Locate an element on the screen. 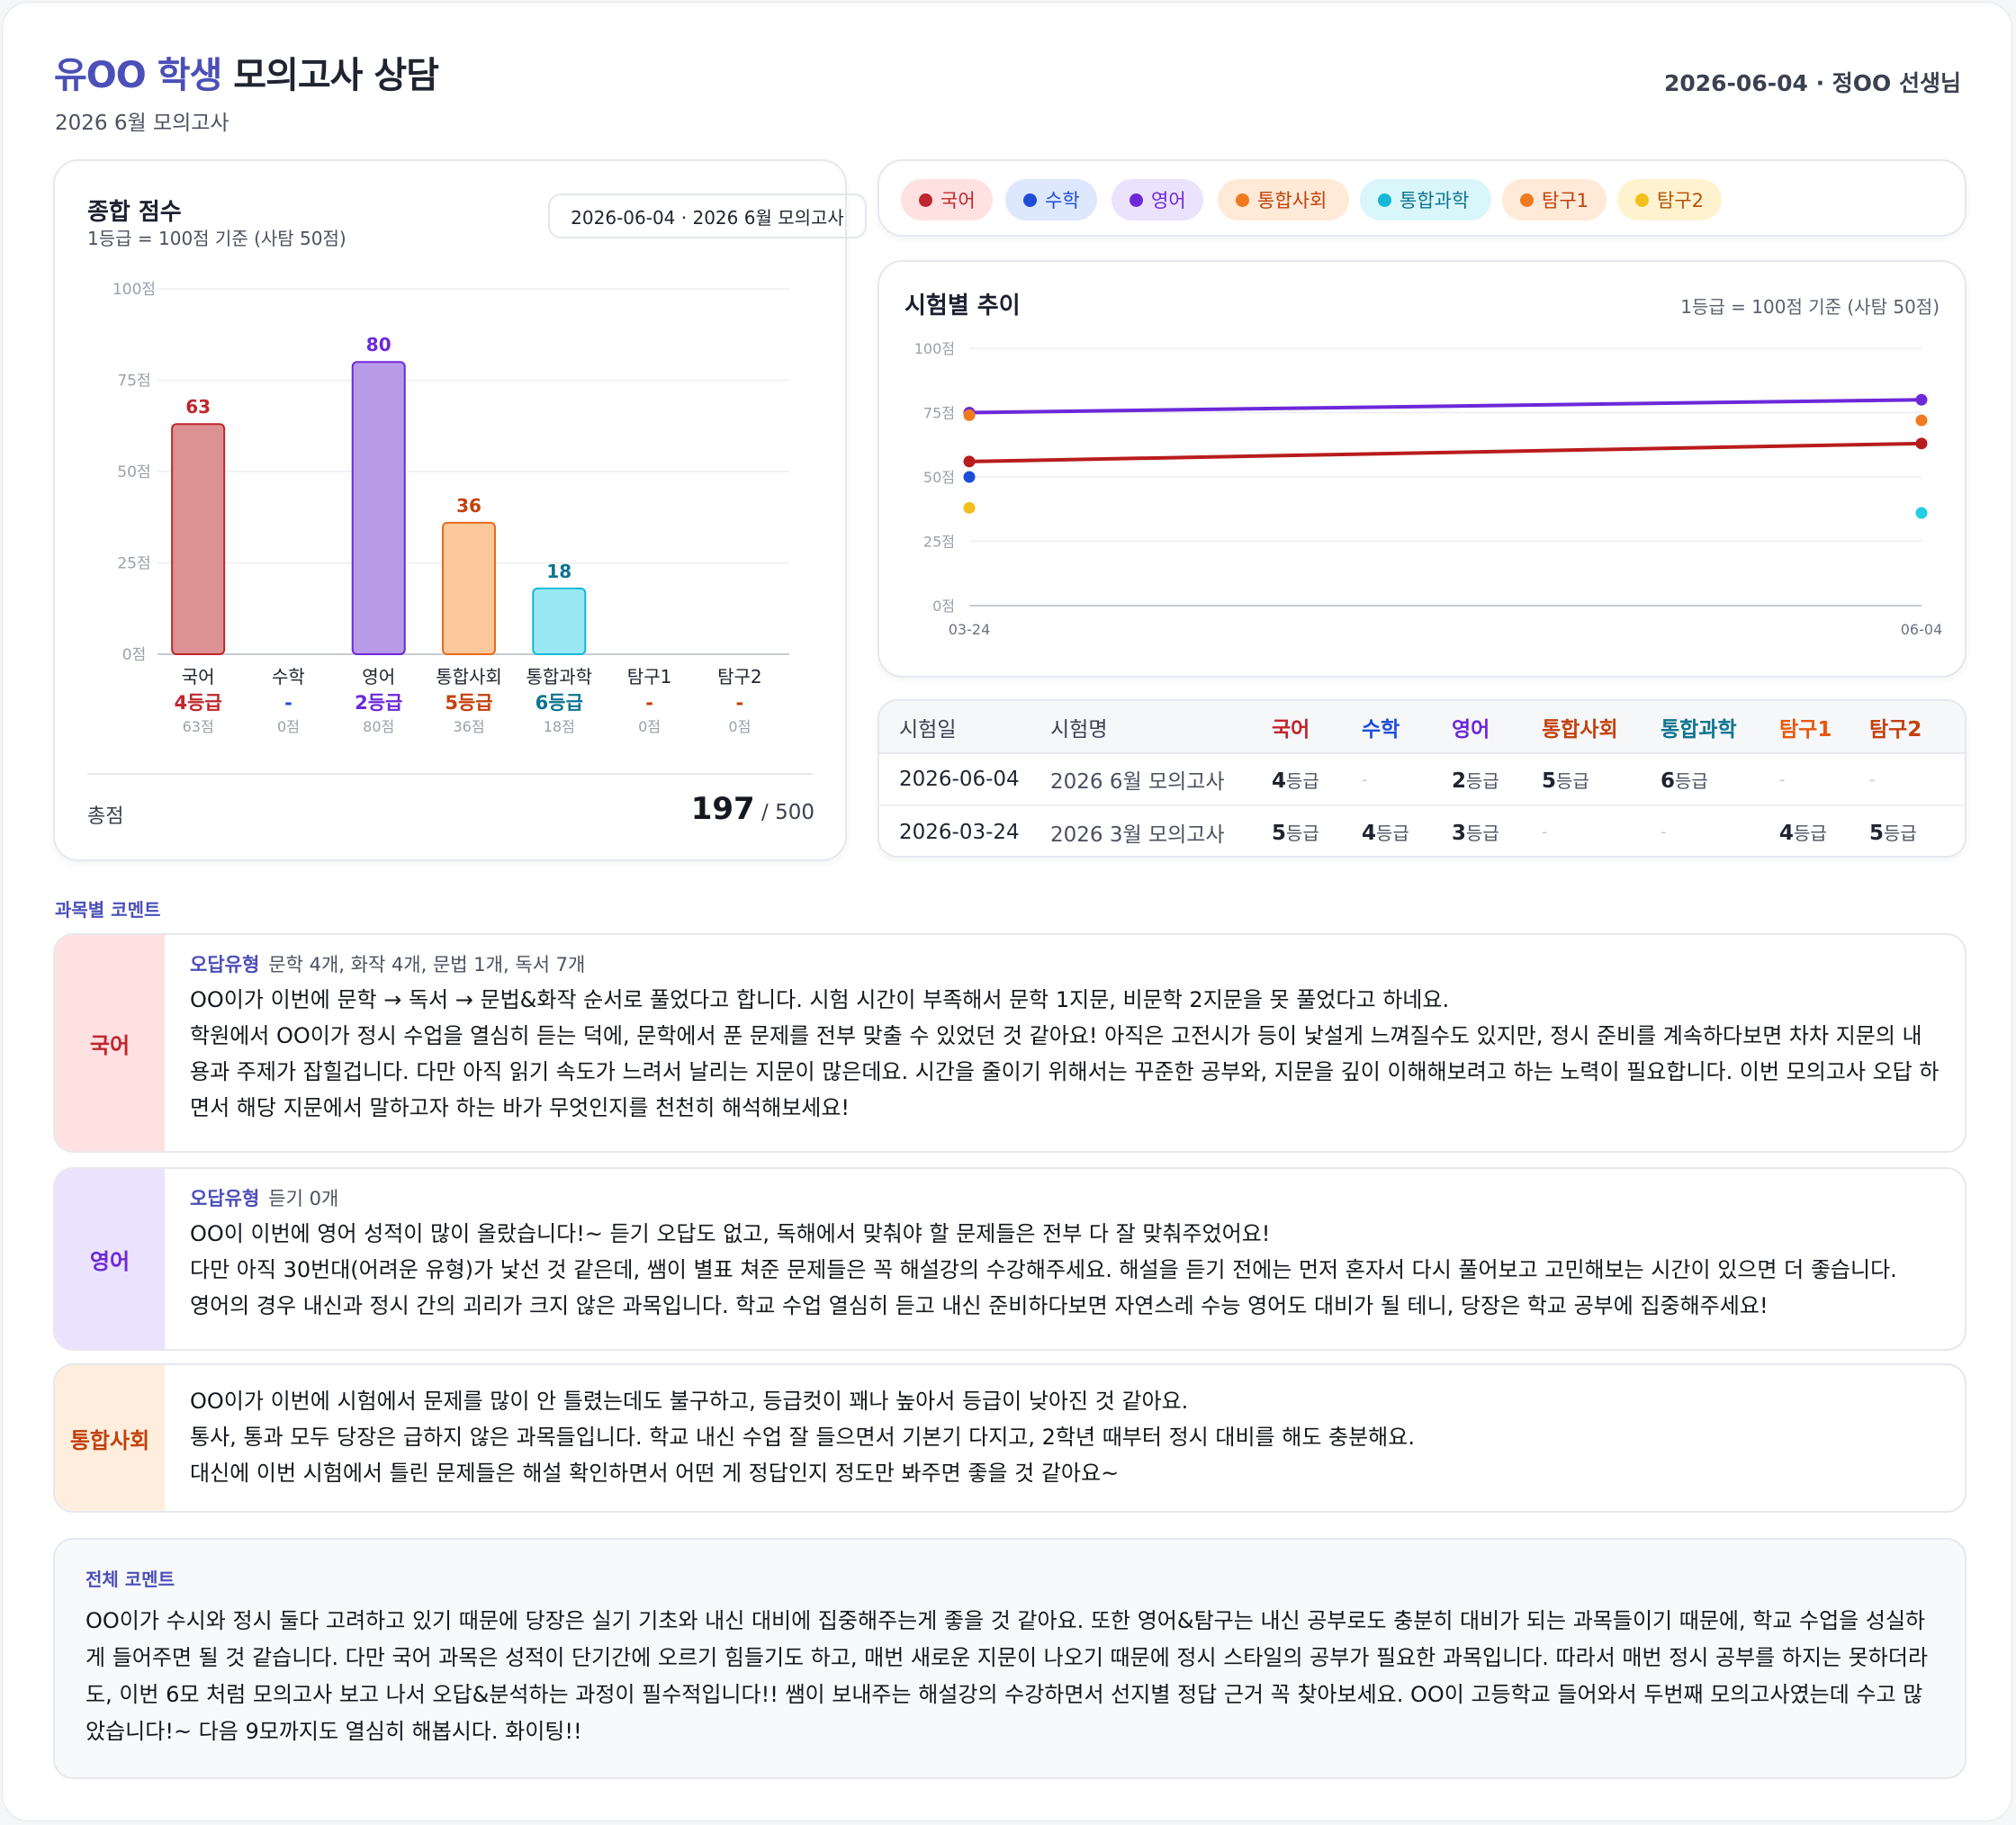  legend-label: 통합과학 is located at coordinates (1435, 200).